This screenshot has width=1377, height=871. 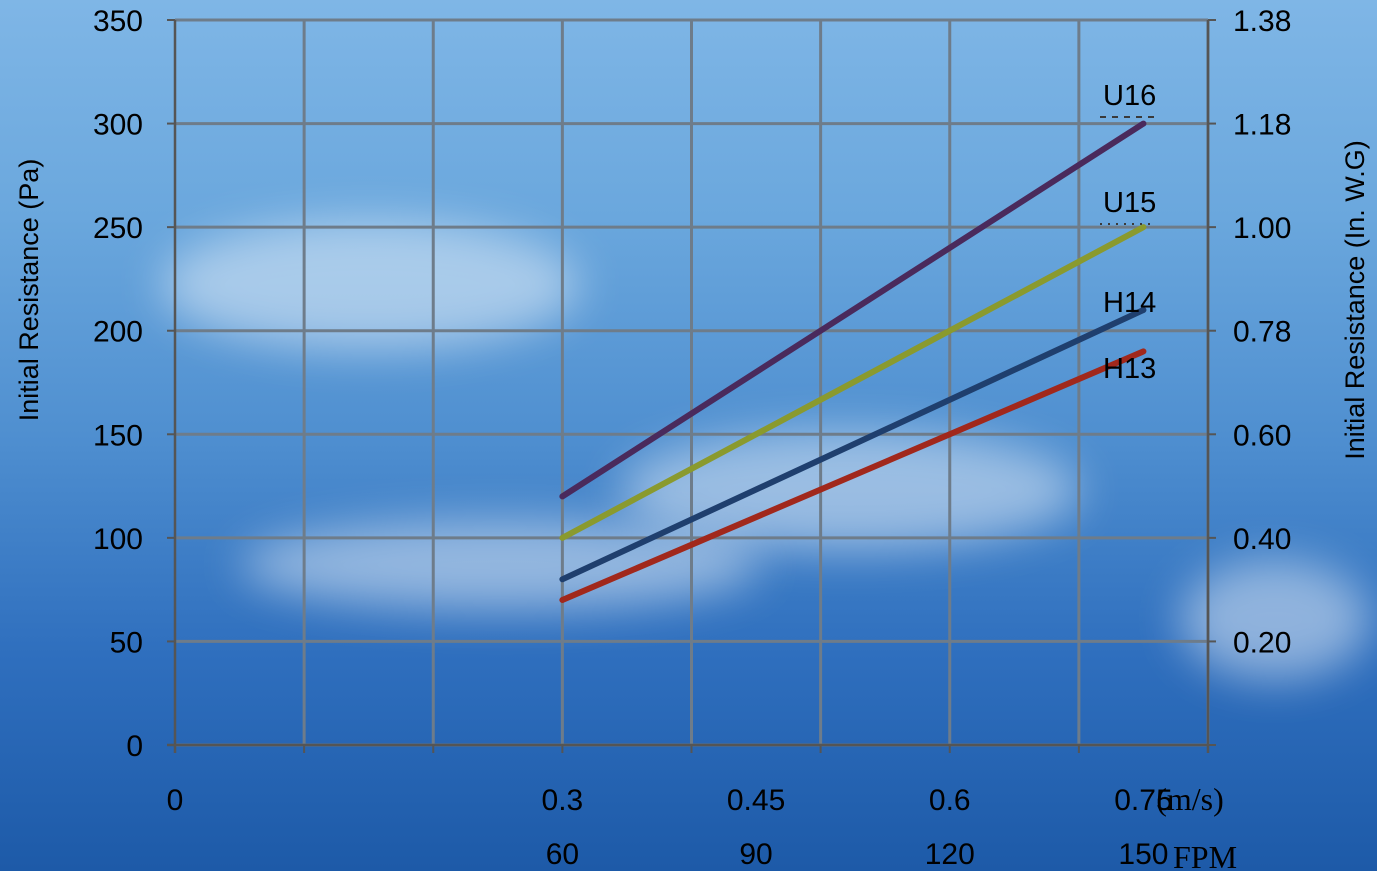 What do you see at coordinates (175, 800) in the screenshot?
I see `x-tick-label: 0` at bounding box center [175, 800].